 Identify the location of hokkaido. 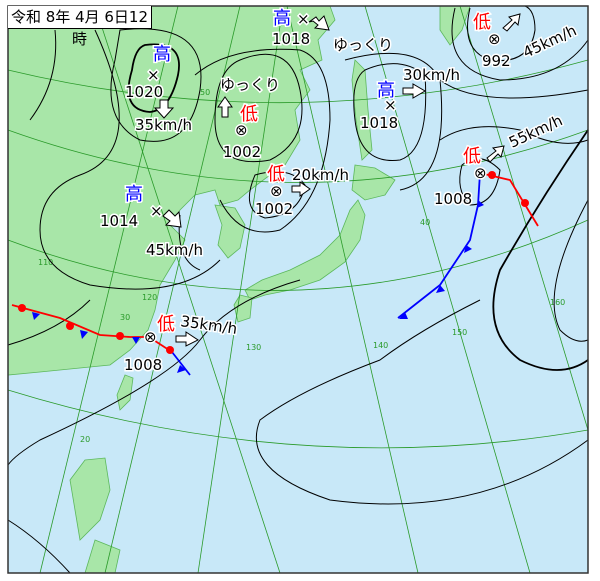
(373, 182).